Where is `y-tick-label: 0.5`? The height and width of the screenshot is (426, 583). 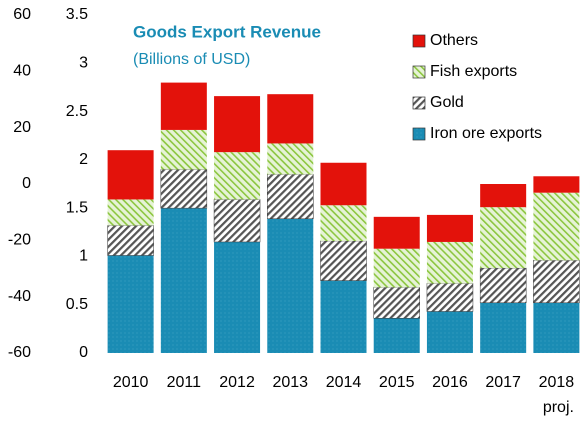 y-tick-label: 0.5 is located at coordinates (77, 304).